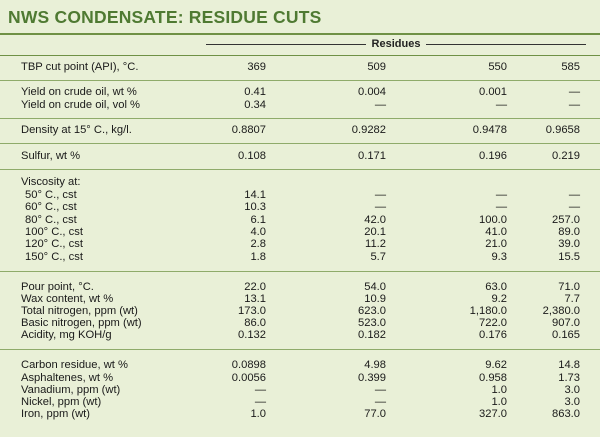  What do you see at coordinates (372, 378) in the screenshot?
I see `cell-residue-2: 0.399` at bounding box center [372, 378].